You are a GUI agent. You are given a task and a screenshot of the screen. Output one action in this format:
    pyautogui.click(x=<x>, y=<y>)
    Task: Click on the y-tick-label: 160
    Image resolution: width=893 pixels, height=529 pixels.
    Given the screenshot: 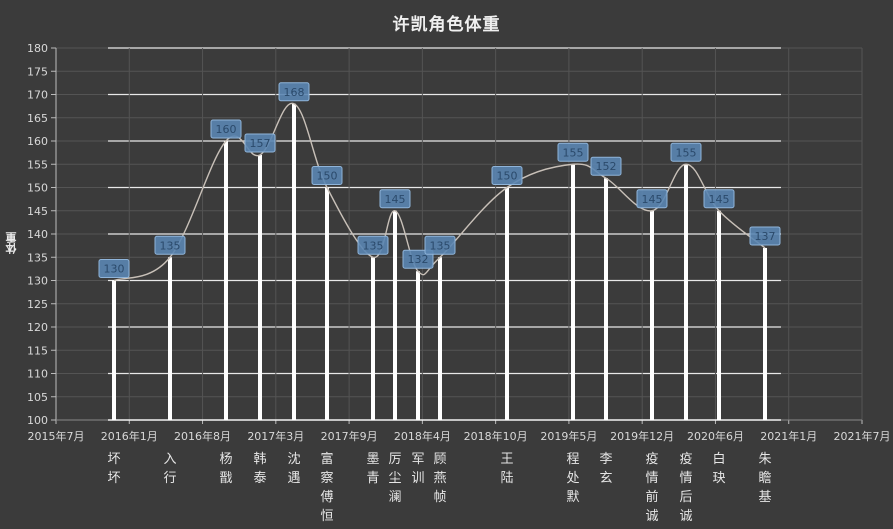 What is the action you would take?
    pyautogui.click(x=37, y=141)
    